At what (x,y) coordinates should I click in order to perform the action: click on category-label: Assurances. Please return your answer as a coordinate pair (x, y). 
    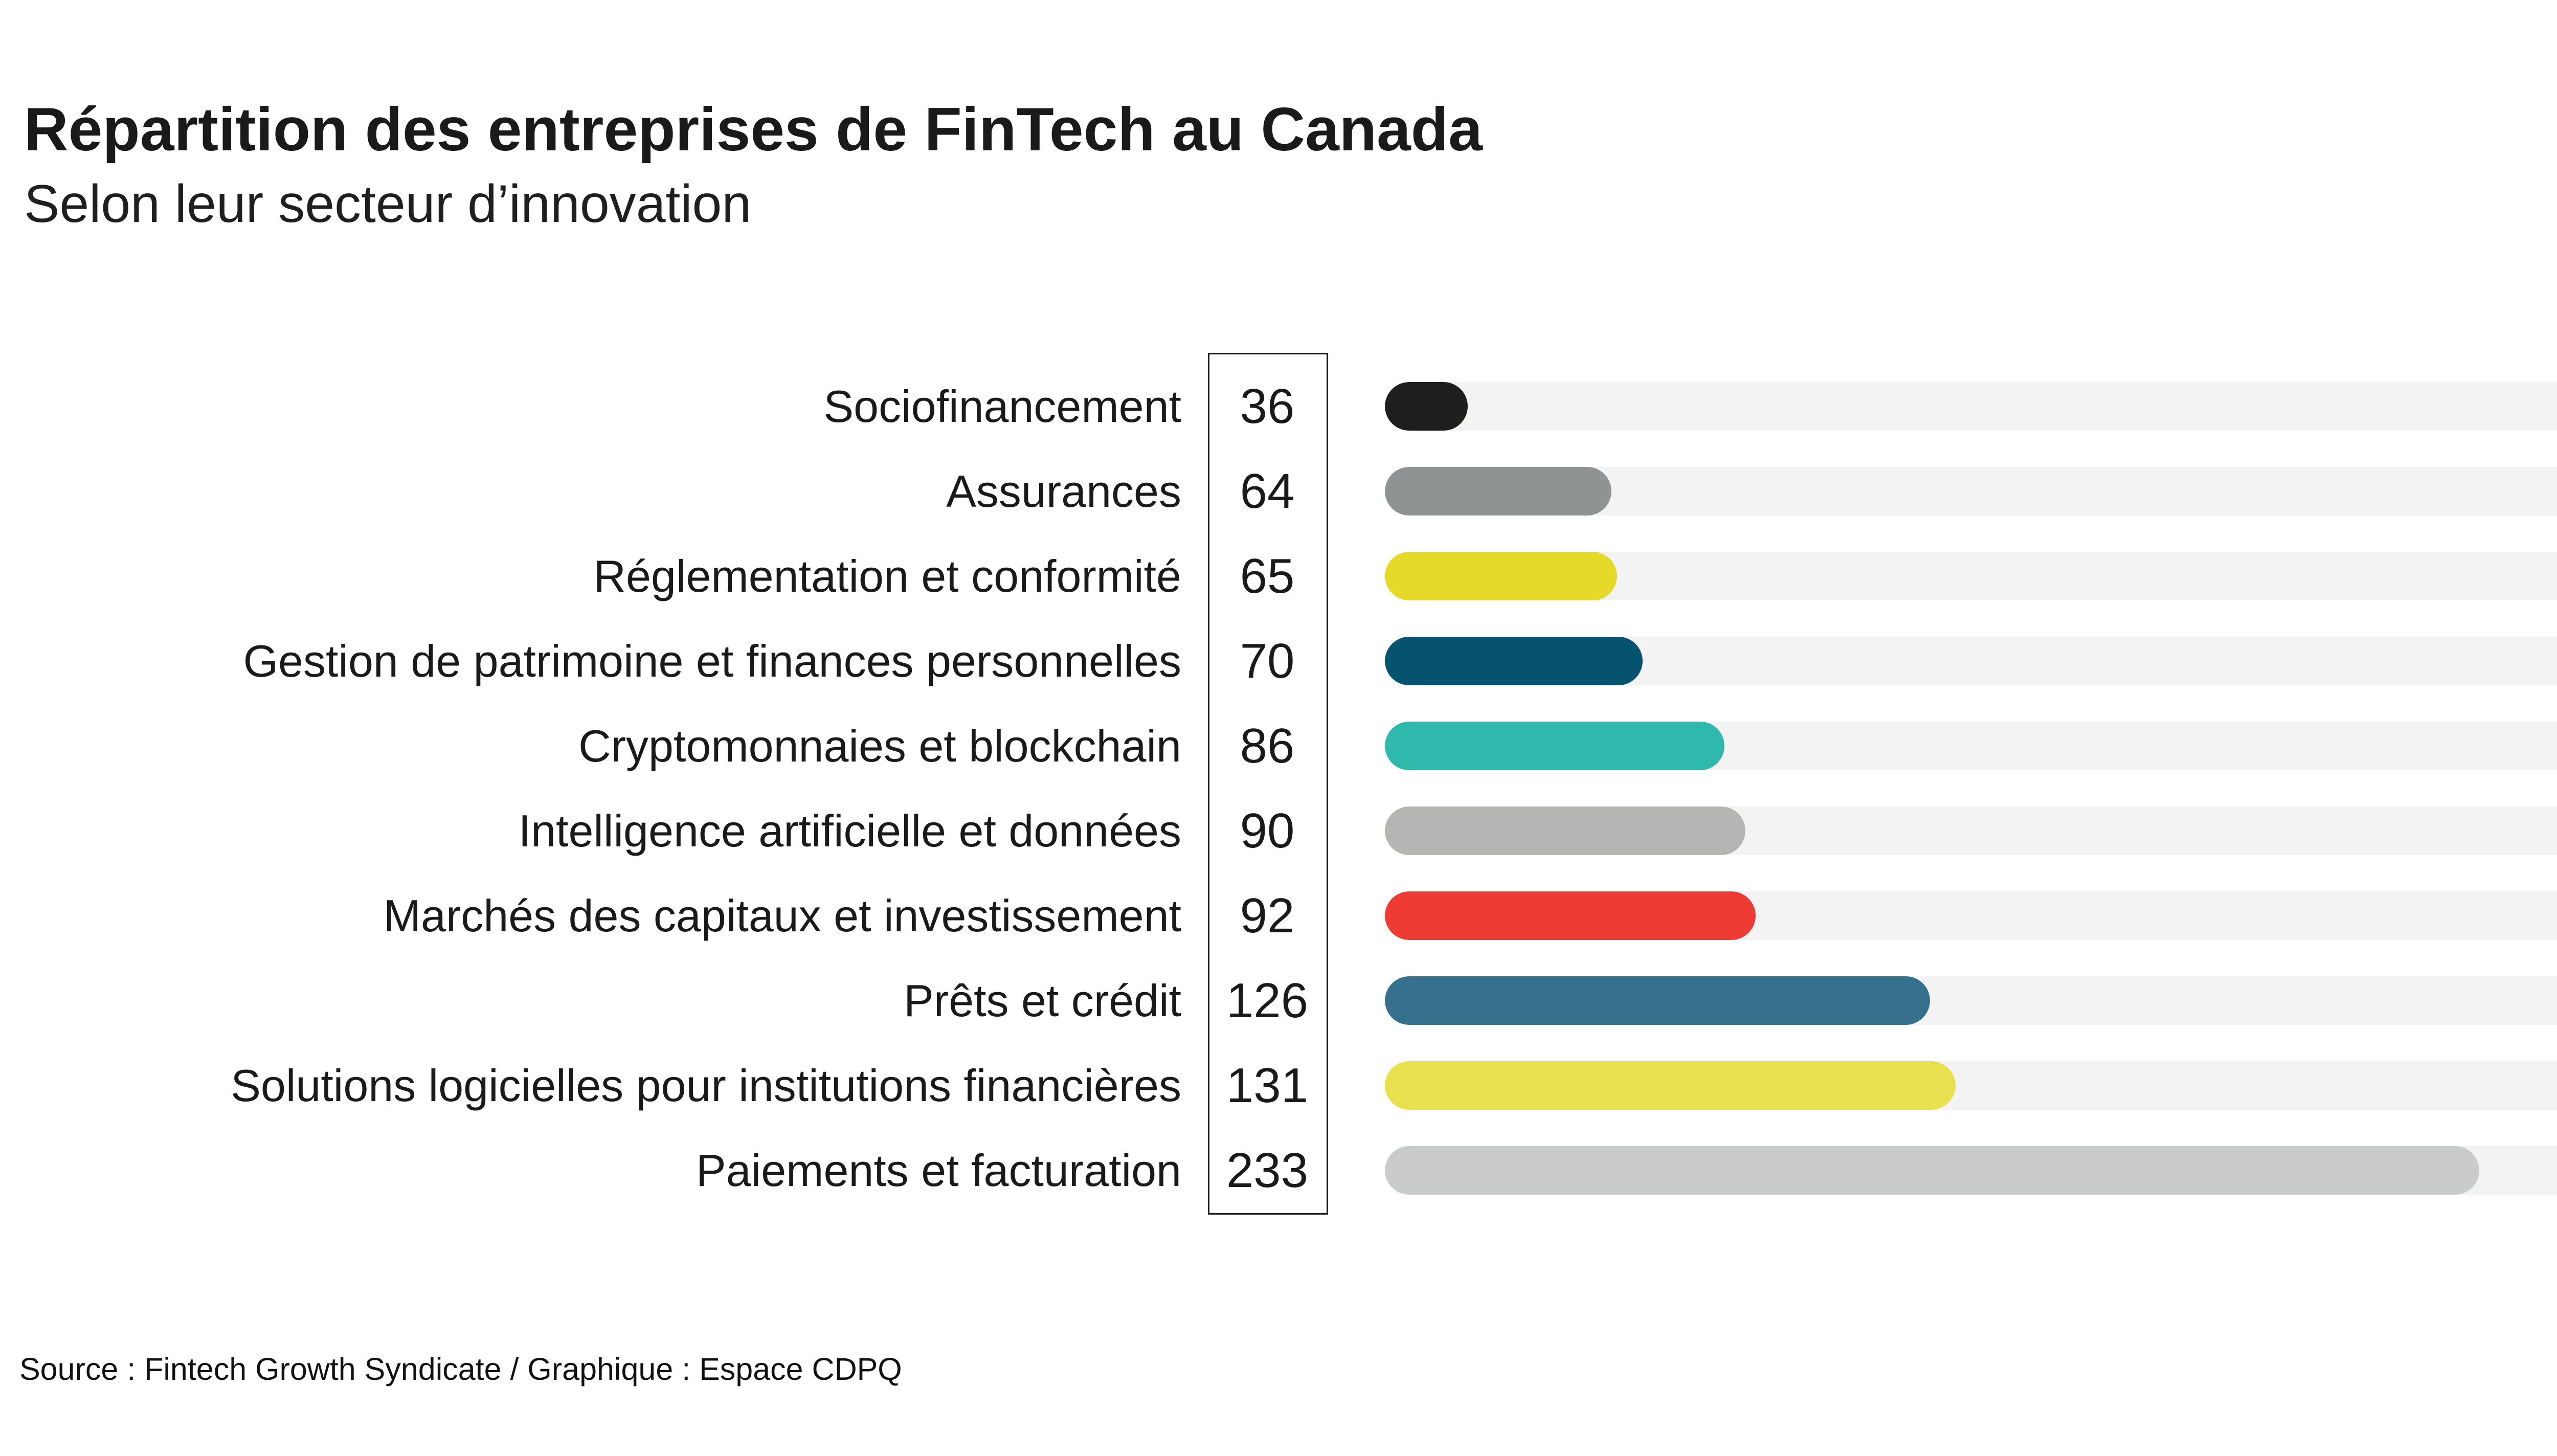
    Looking at the image, I should click on (1063, 491).